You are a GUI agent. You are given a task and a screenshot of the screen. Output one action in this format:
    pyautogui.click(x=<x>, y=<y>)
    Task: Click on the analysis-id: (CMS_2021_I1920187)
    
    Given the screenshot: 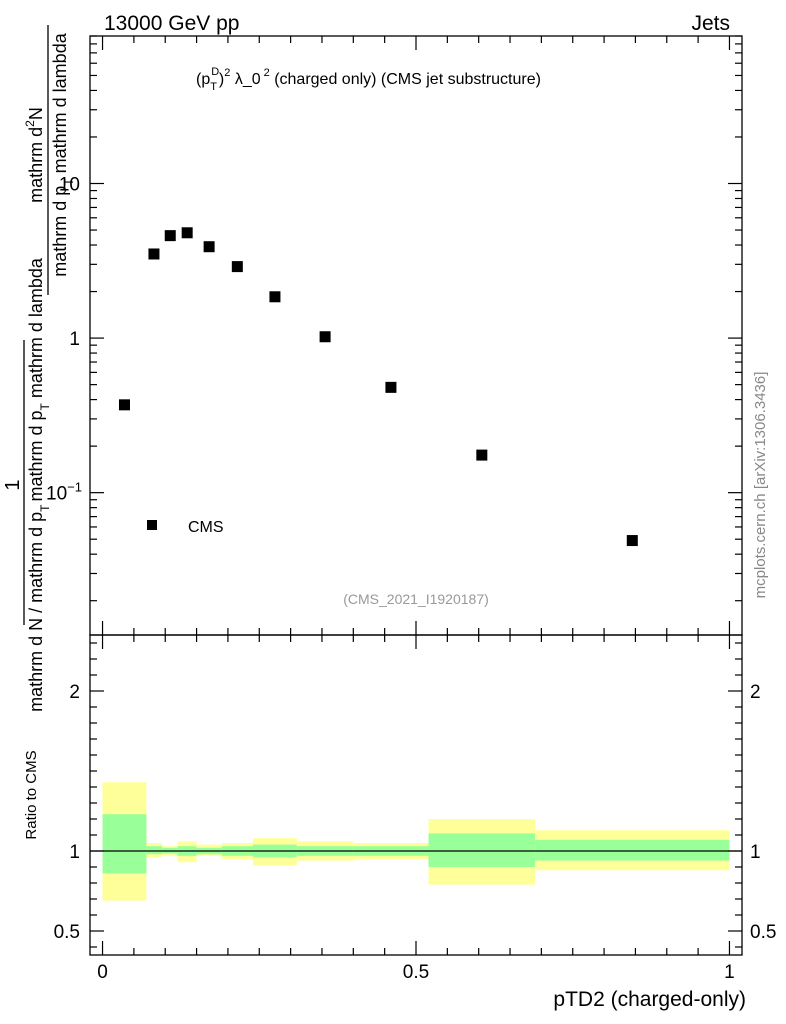 What is the action you would take?
    pyautogui.click(x=416, y=599)
    